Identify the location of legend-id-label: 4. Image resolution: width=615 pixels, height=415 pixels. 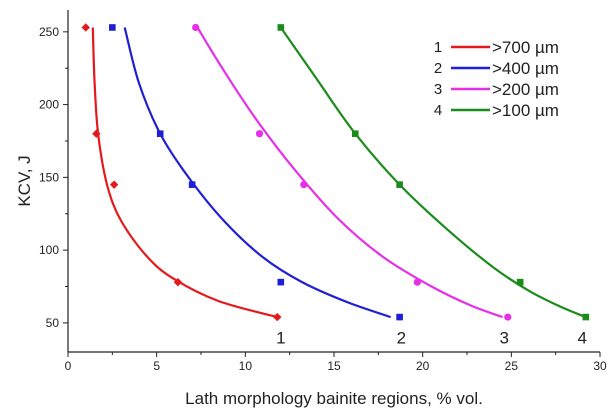
(438, 110).